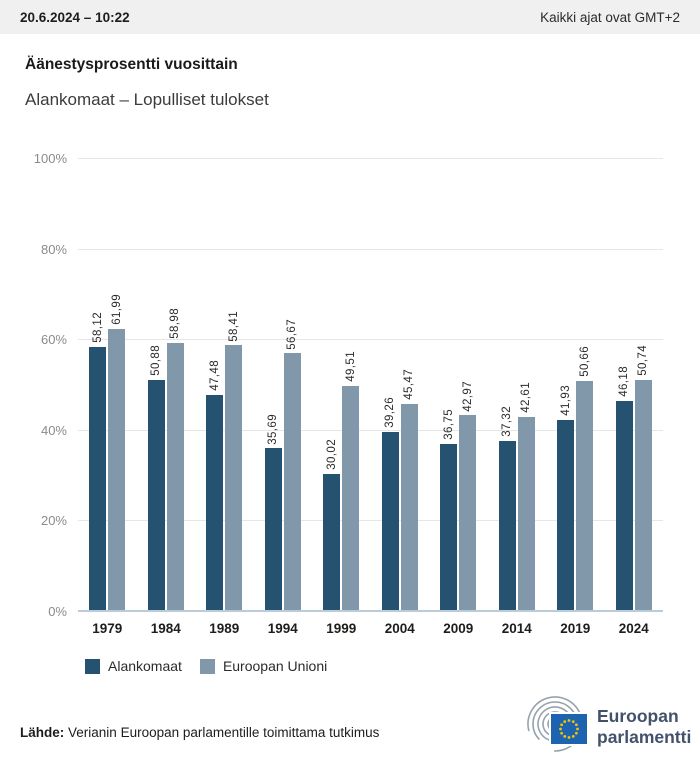 The image size is (700, 760). I want to click on bar-alankomaat-2004, so click(390, 521).